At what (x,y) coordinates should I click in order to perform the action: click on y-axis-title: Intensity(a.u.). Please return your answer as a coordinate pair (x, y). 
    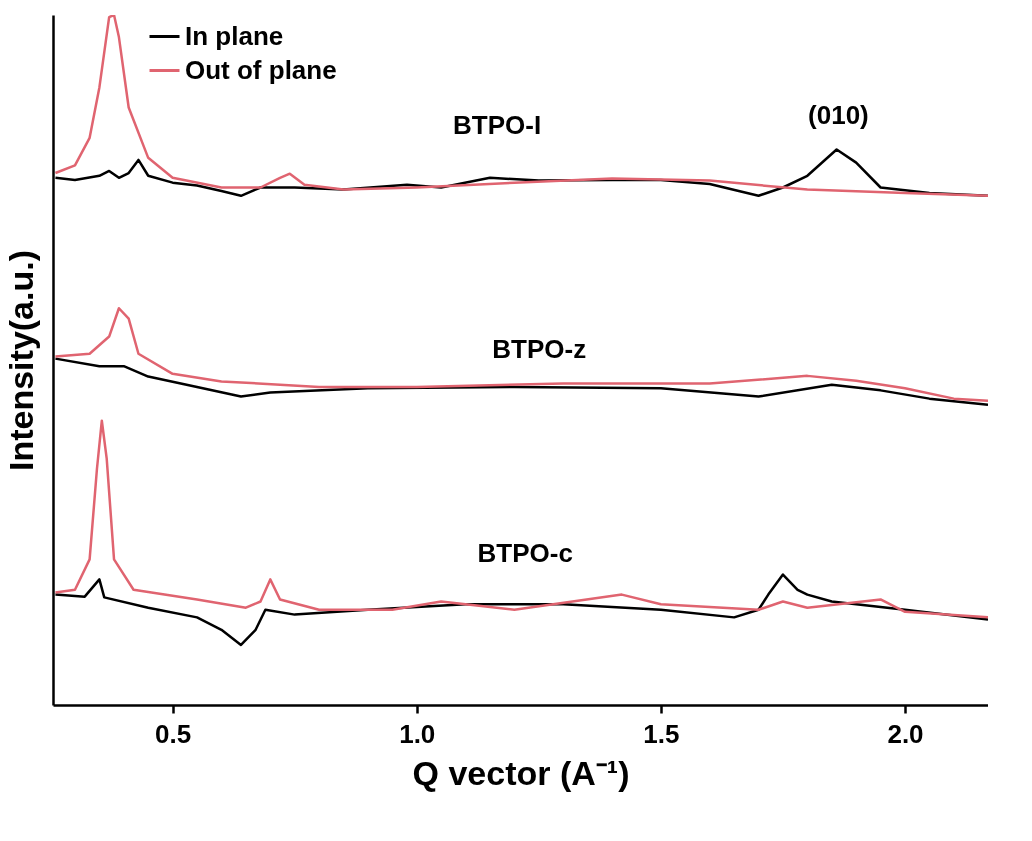
    Looking at the image, I should click on (20, 360).